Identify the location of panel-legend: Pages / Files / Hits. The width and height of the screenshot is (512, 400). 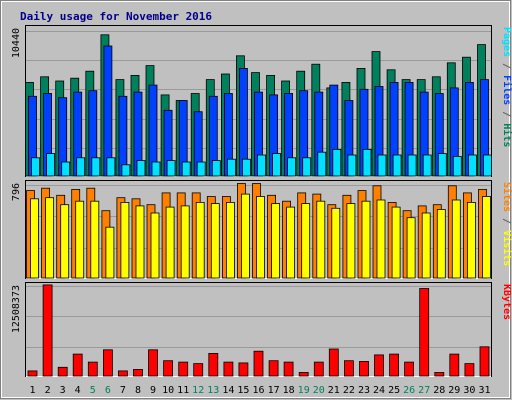
(506, 87).